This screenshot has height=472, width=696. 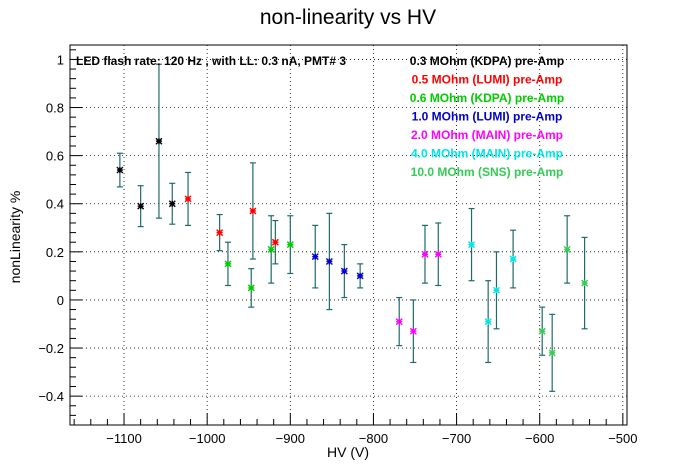 What do you see at coordinates (55, 108) in the screenshot?
I see `y-tick-label: 0.8` at bounding box center [55, 108].